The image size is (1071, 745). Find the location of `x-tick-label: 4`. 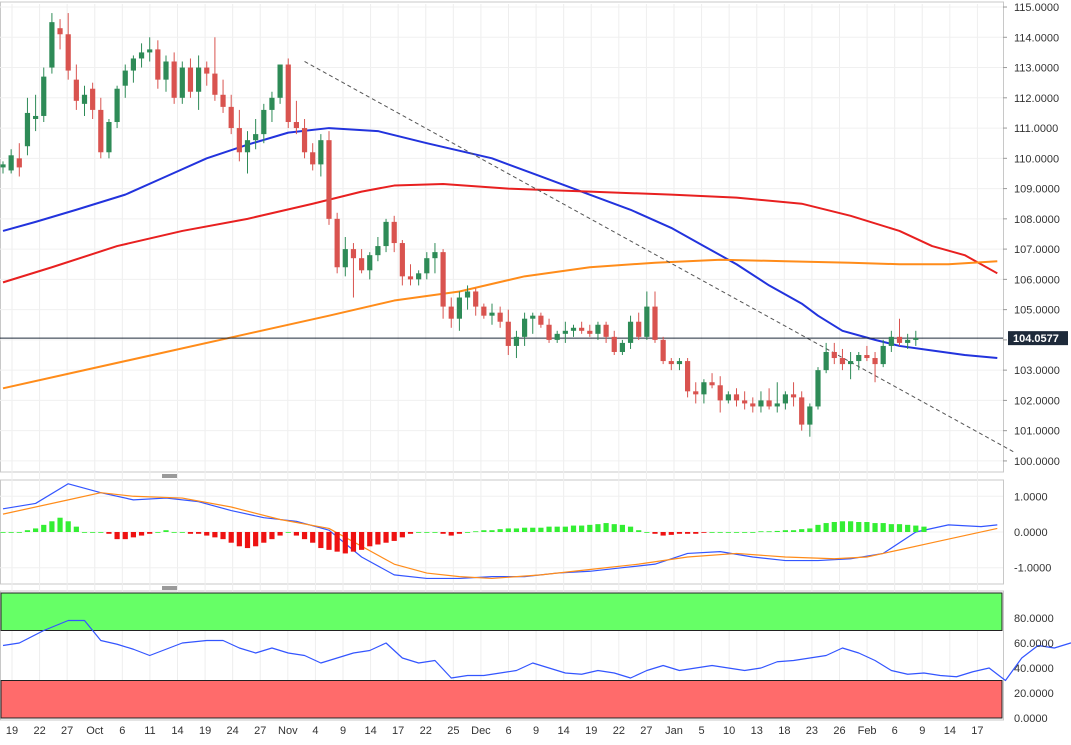

x-tick-label: 4 is located at coordinates (315, 731).